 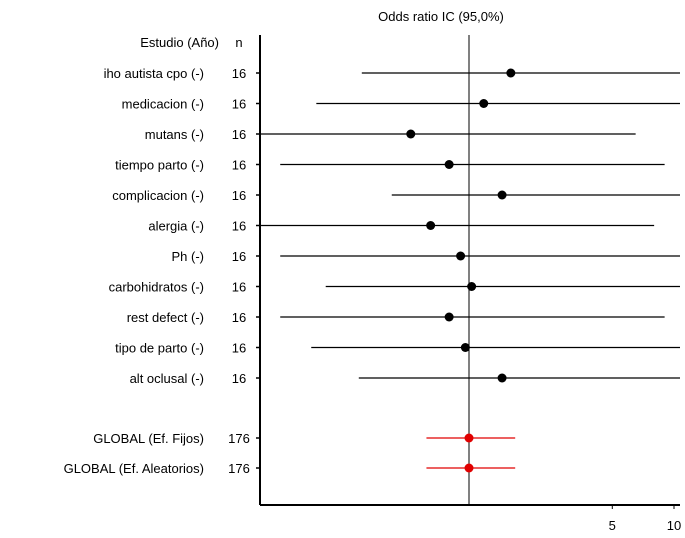 I want to click on study-label: tipo de parto (-), so click(x=159, y=348).